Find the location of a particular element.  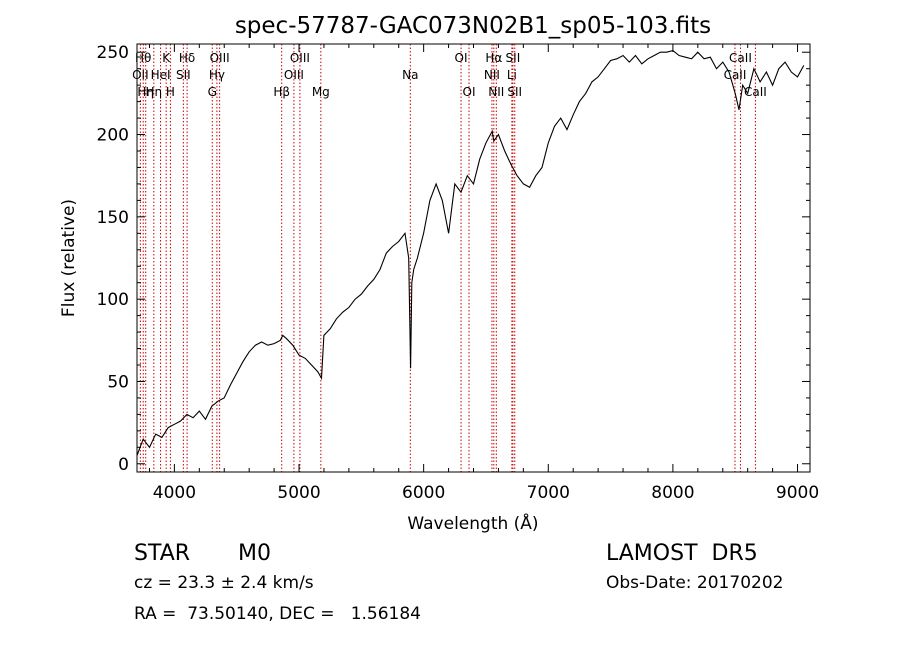

line-marker-label: Hα is located at coordinates (493, 58).